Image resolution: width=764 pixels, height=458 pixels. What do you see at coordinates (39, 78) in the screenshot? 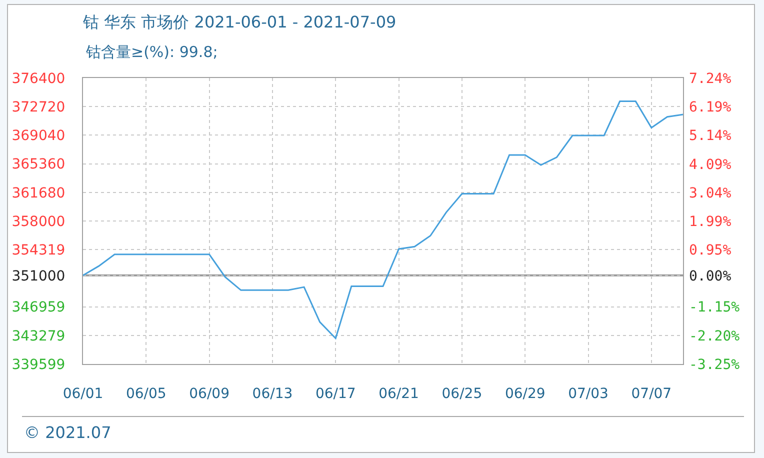
I see `y-tick-label: 376400` at bounding box center [39, 78].